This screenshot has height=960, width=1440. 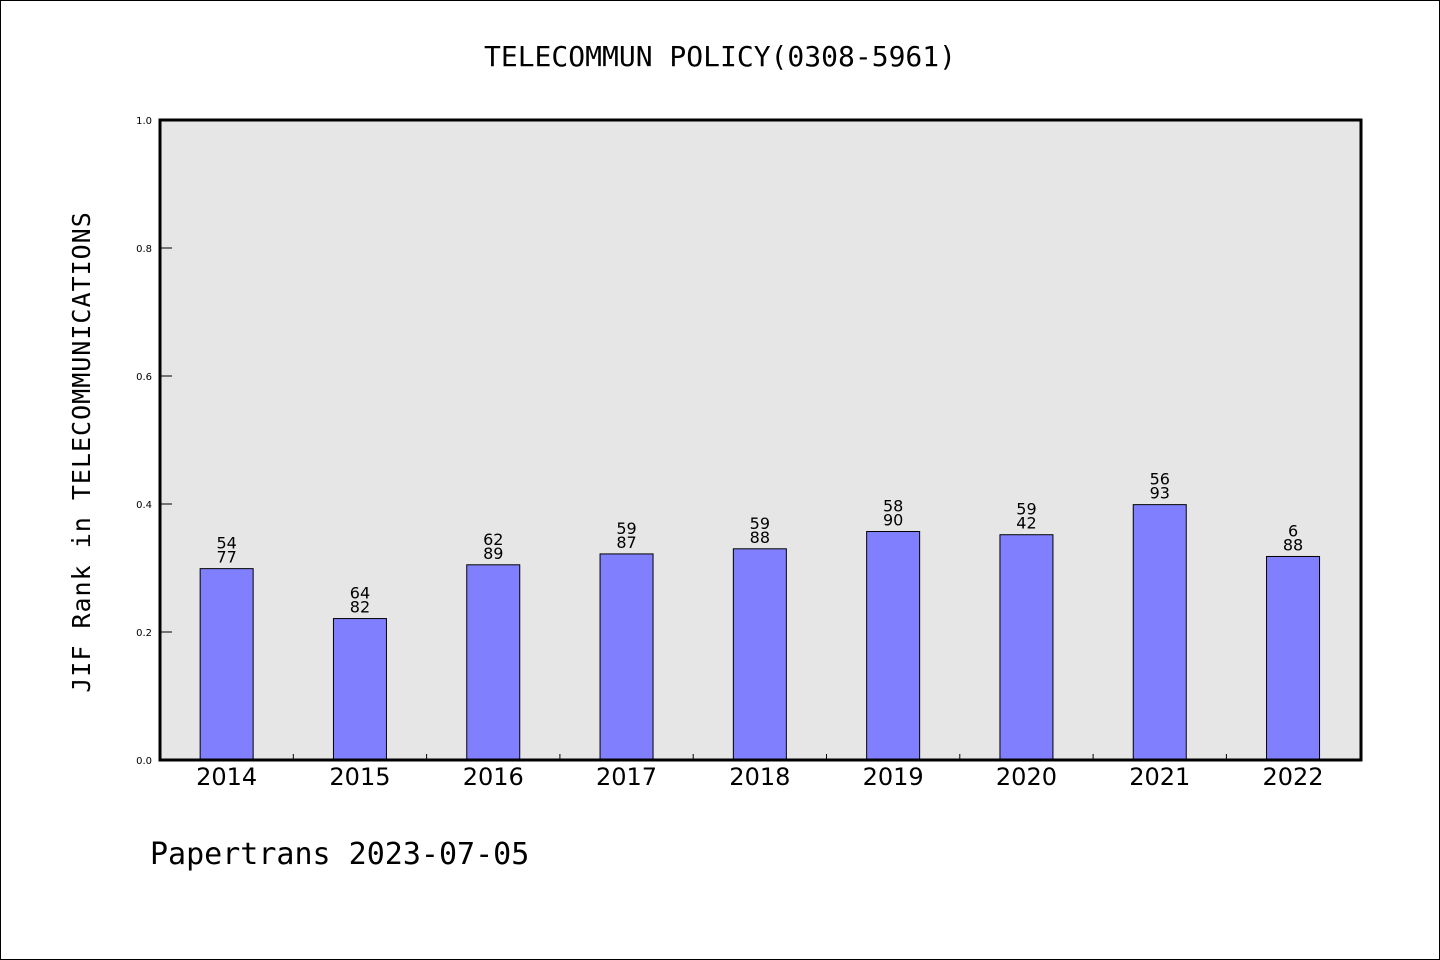 What do you see at coordinates (144, 377) in the screenshot?
I see `y-tick-label: 0.6` at bounding box center [144, 377].